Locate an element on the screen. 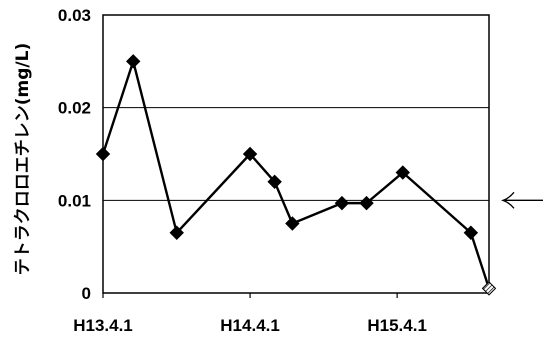 Image resolution: width=546 pixels, height=340 pixels. y-tick-label: 0.03 is located at coordinates (74, 15).